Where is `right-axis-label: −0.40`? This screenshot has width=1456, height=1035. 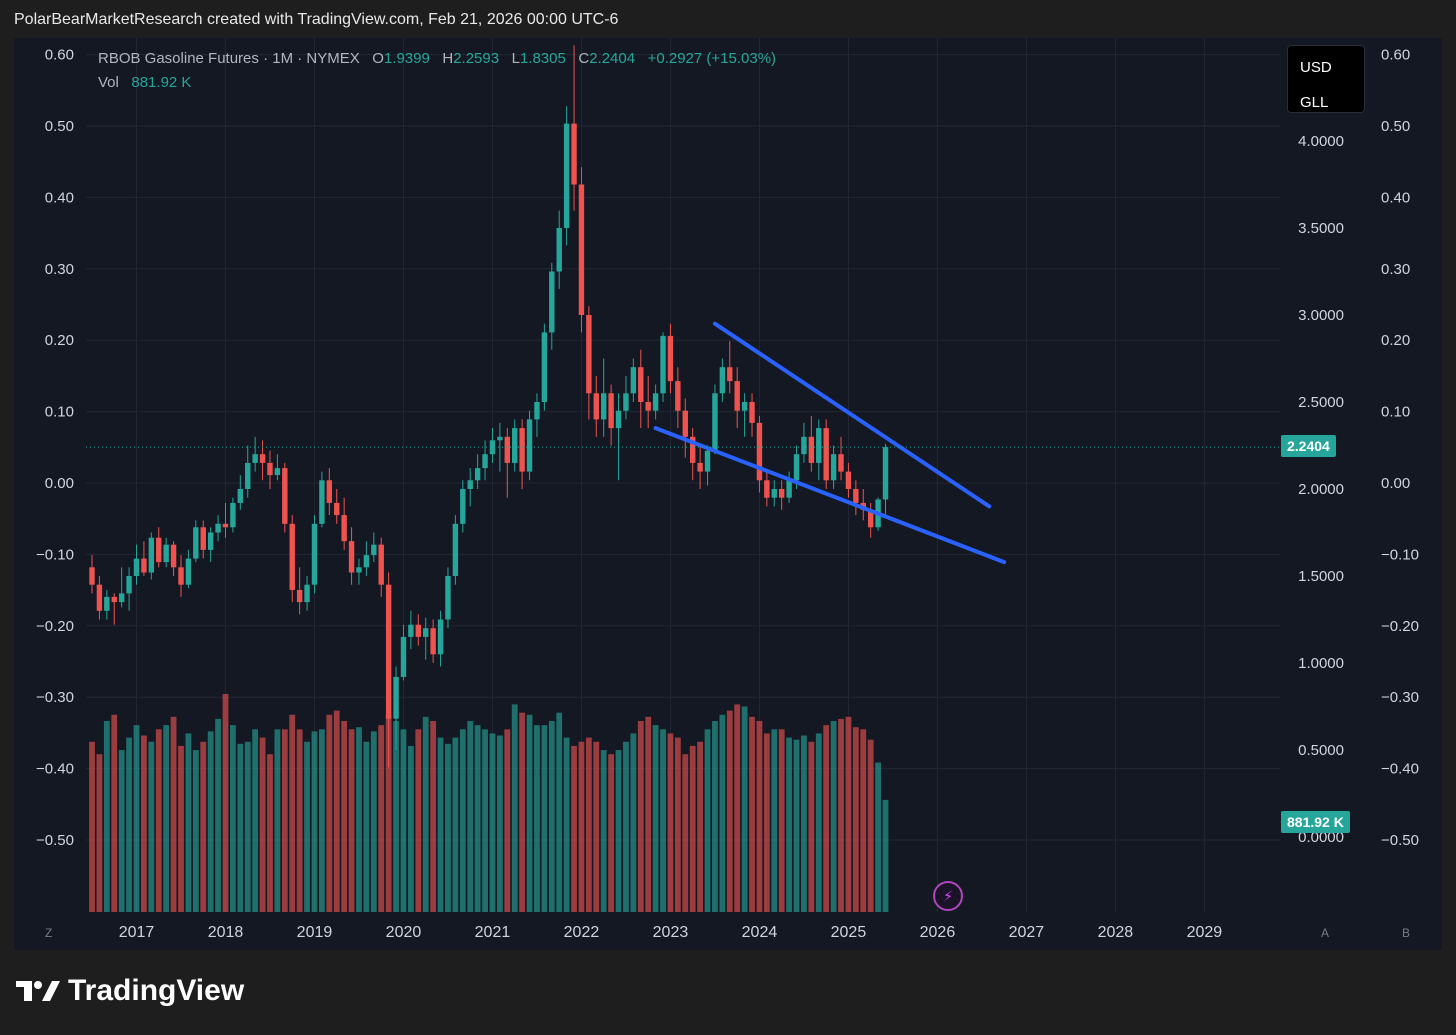 right-axis-label: −0.40 is located at coordinates (1400, 769).